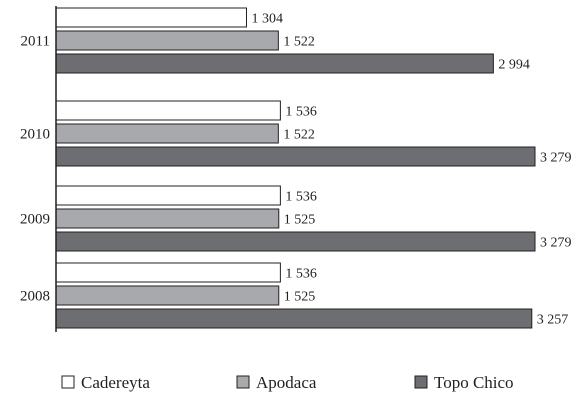 The width and height of the screenshot is (586, 396). What do you see at coordinates (556, 243) in the screenshot?
I see `value-label-topo-chico-2009: 3 279` at bounding box center [556, 243].